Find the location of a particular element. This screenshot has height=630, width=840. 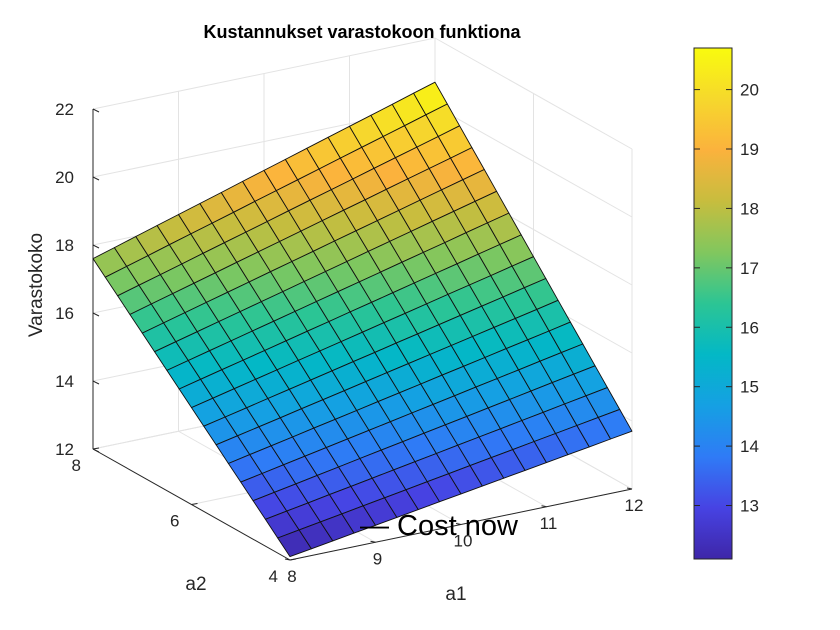

x-tick-label: 9 is located at coordinates (377, 558).